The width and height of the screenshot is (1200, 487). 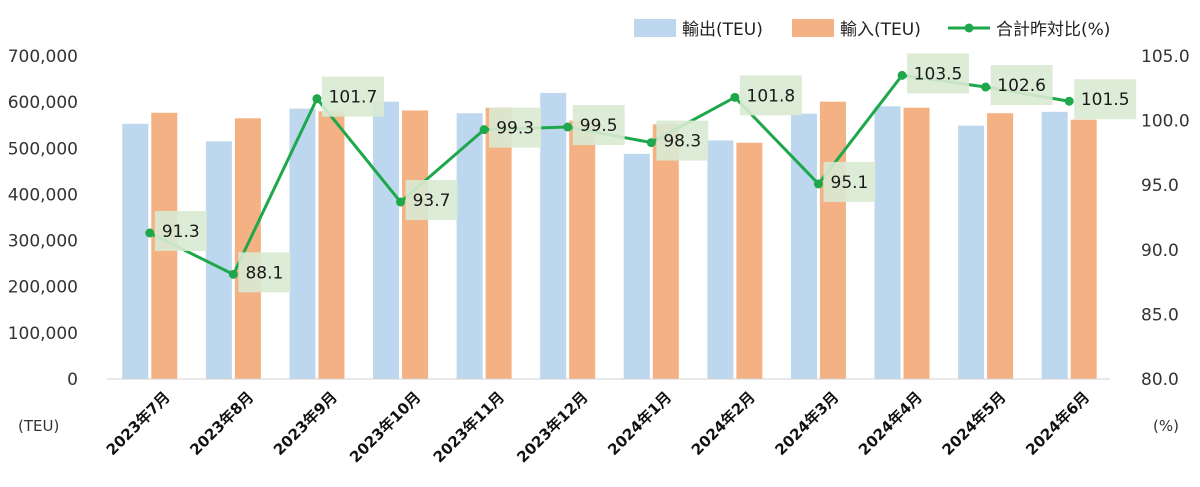 I want to click on right-axis-ticks: 80.0 85.0 90.0 95.0 100.0 105.0, so click(x=1165, y=218).